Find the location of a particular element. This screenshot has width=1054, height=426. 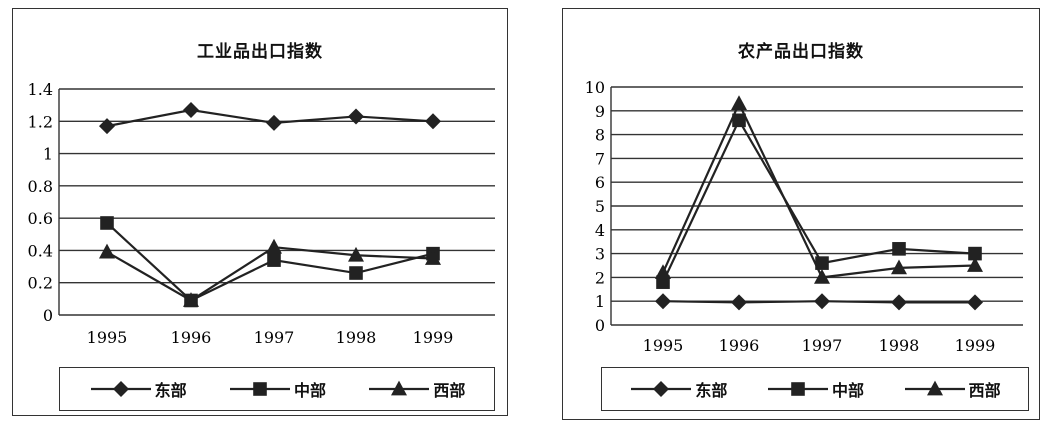

y-tick-label: 1.2 is located at coordinates (40, 121).